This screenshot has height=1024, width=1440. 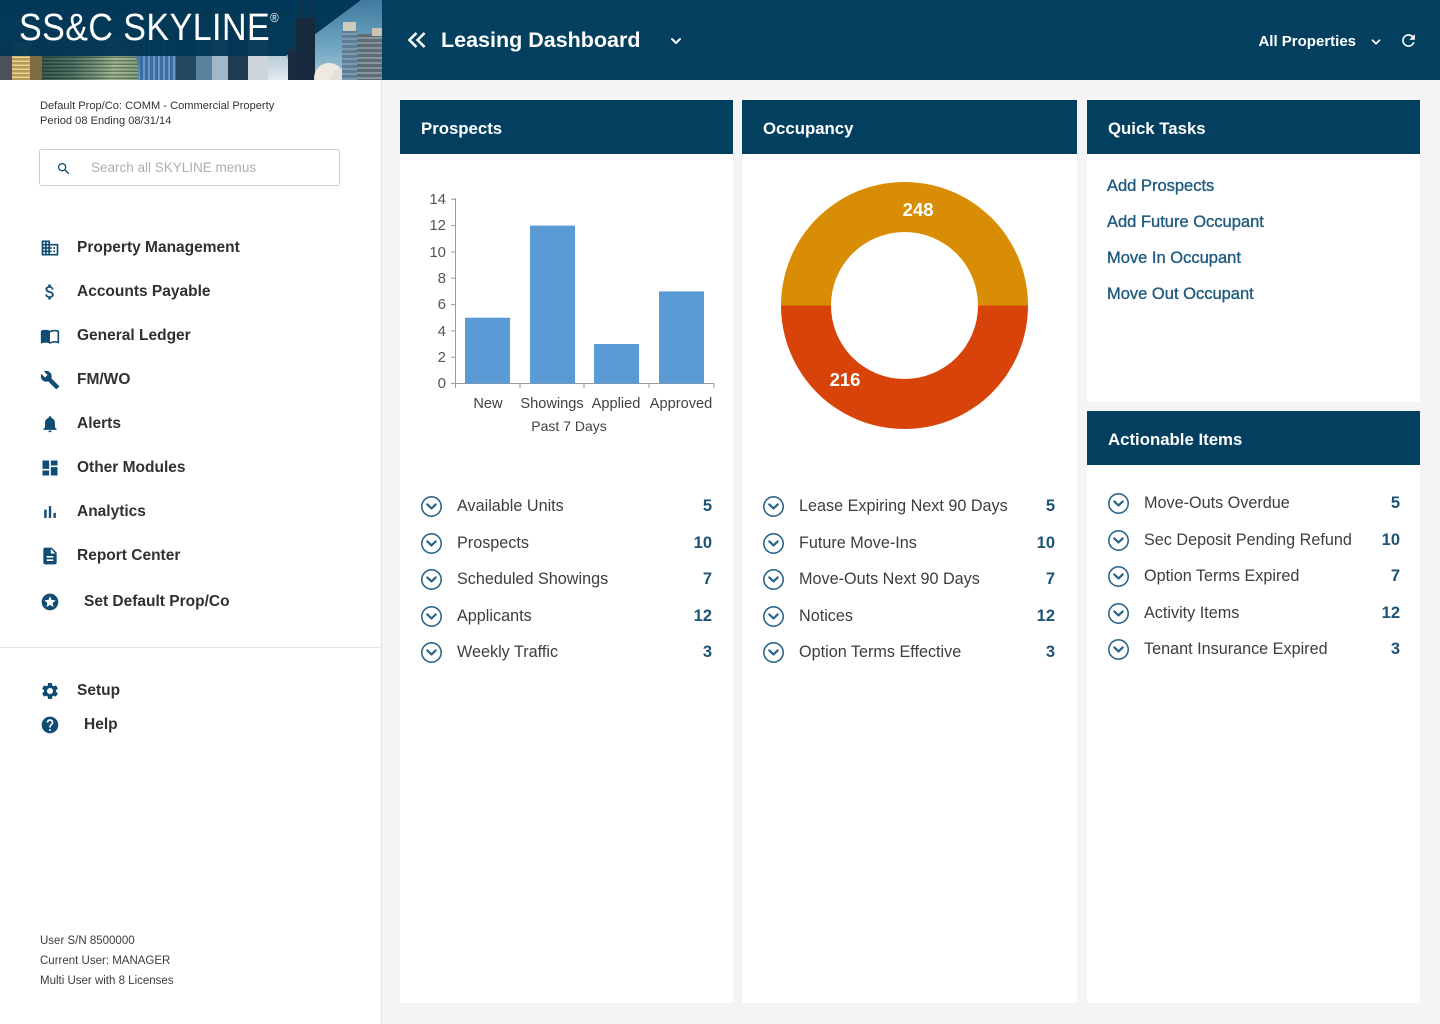 What do you see at coordinates (437, 225) in the screenshot?
I see `svg-text: 12` at bounding box center [437, 225].